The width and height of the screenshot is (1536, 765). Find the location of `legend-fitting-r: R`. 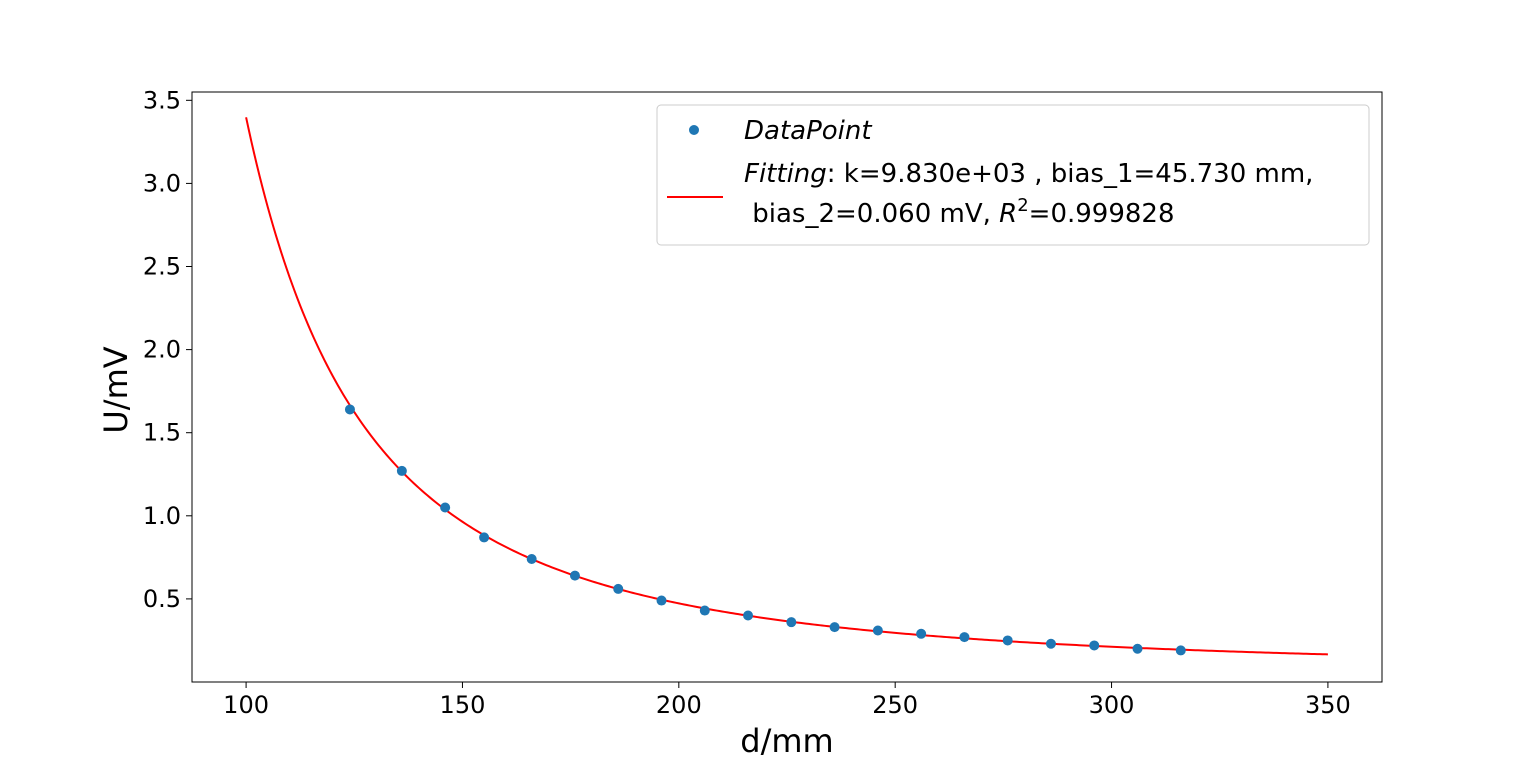

legend-fitting-r: R is located at coordinates (1008, 214).